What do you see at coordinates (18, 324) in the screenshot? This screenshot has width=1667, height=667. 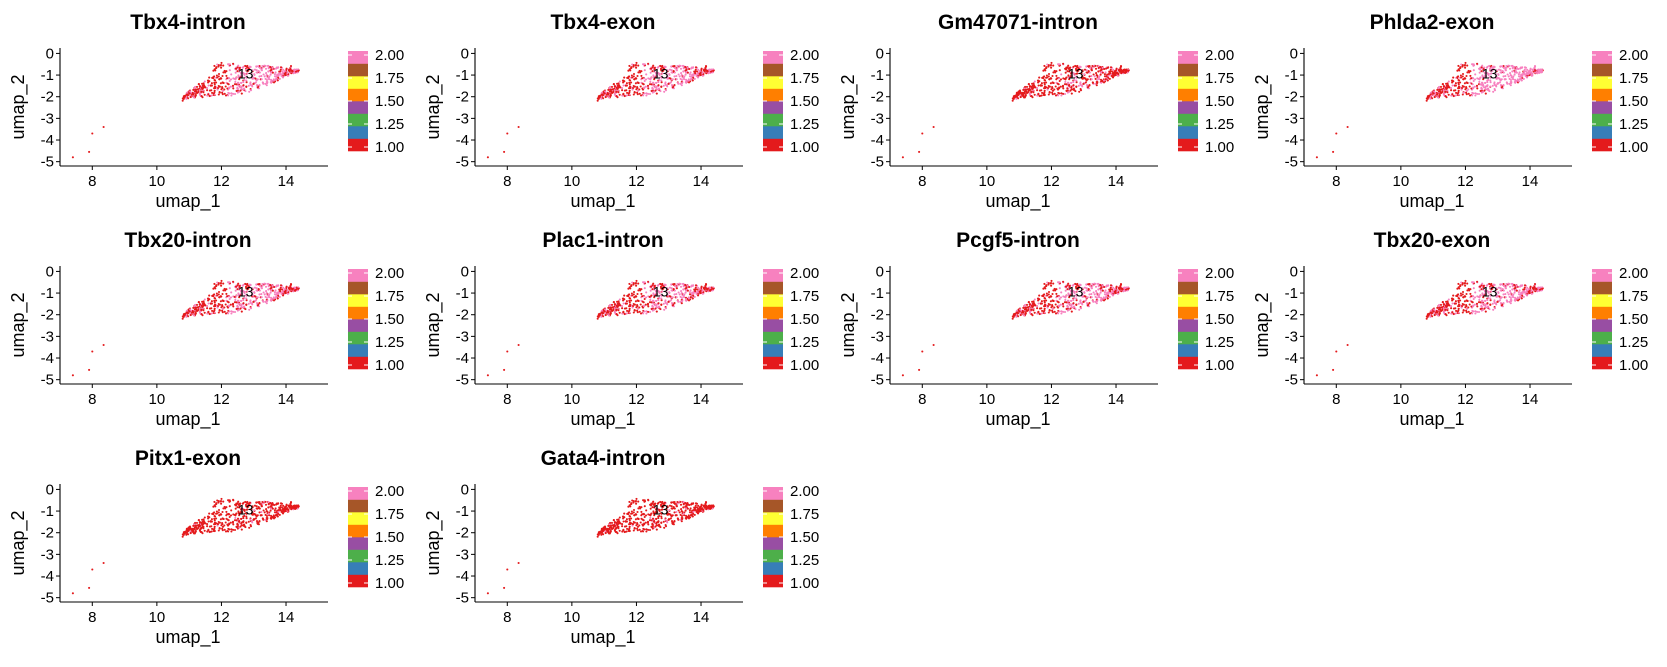 I see `y-axis-title: umap_2` at bounding box center [18, 324].